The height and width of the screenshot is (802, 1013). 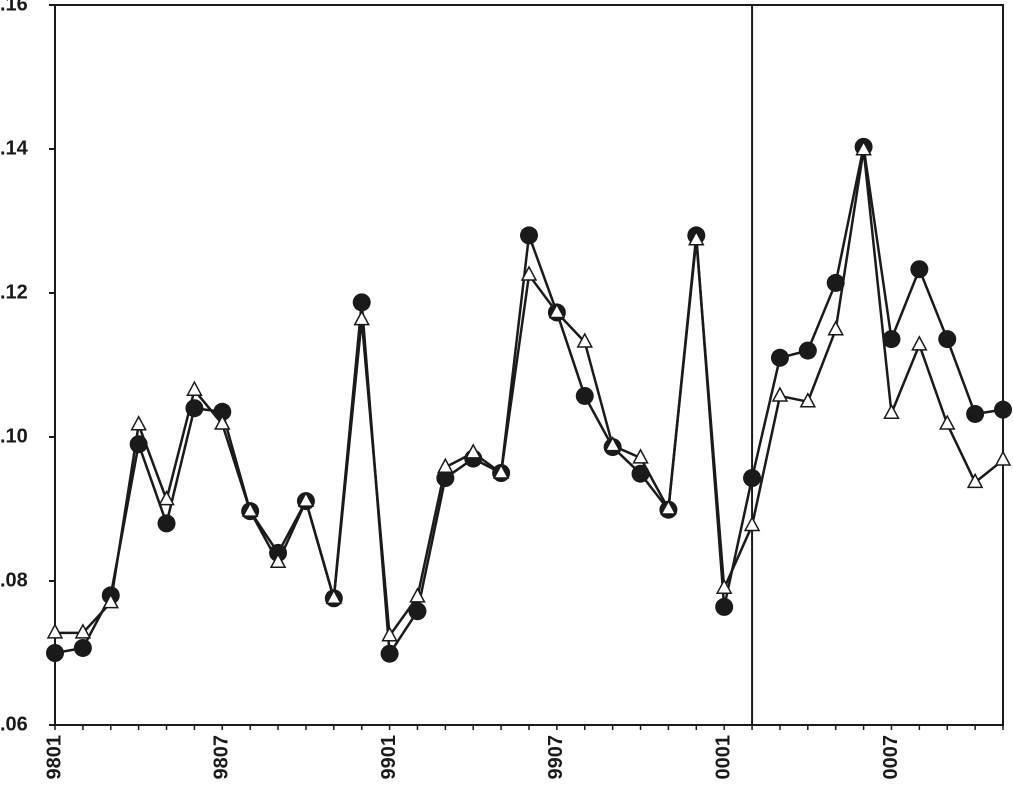 What do you see at coordinates (14, 292) in the screenshot?
I see `y-tick-label: .12` at bounding box center [14, 292].